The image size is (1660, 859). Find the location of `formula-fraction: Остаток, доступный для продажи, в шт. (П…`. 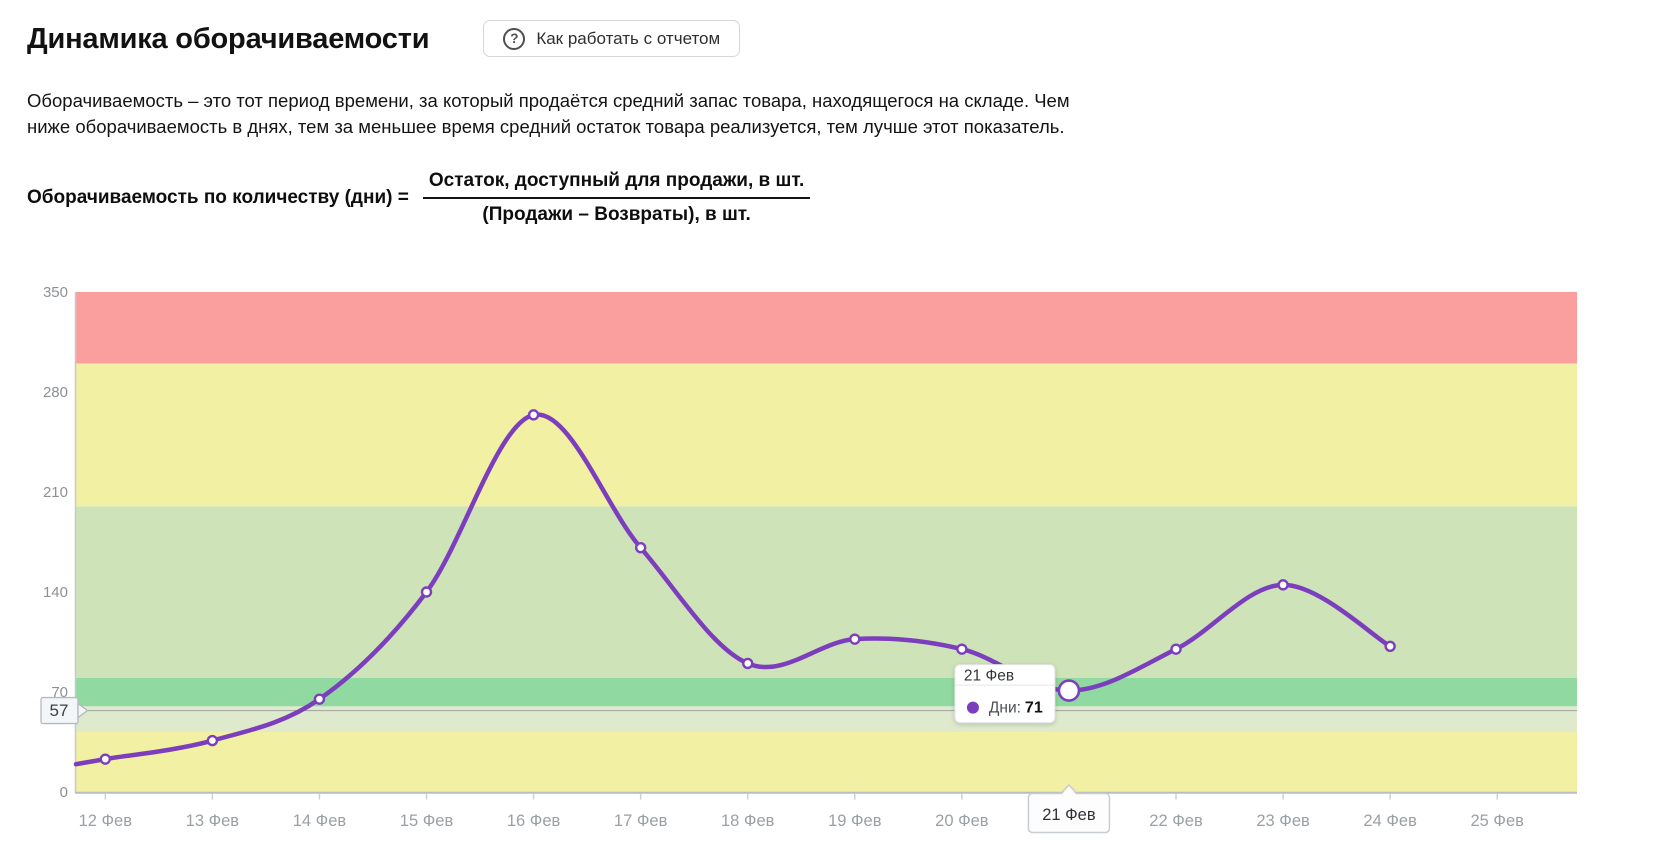

formula-fraction: Остаток, доступный для продажи, в шт. (П… is located at coordinates (616, 198).